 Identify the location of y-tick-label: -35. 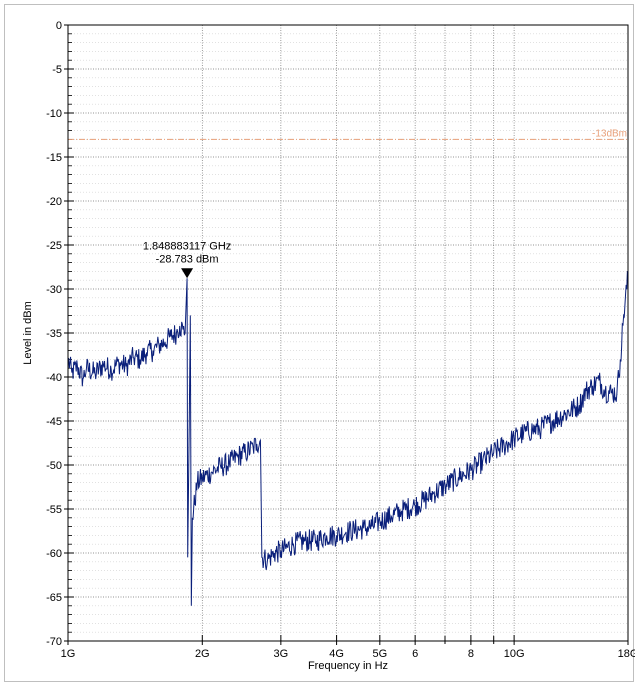
(54, 334).